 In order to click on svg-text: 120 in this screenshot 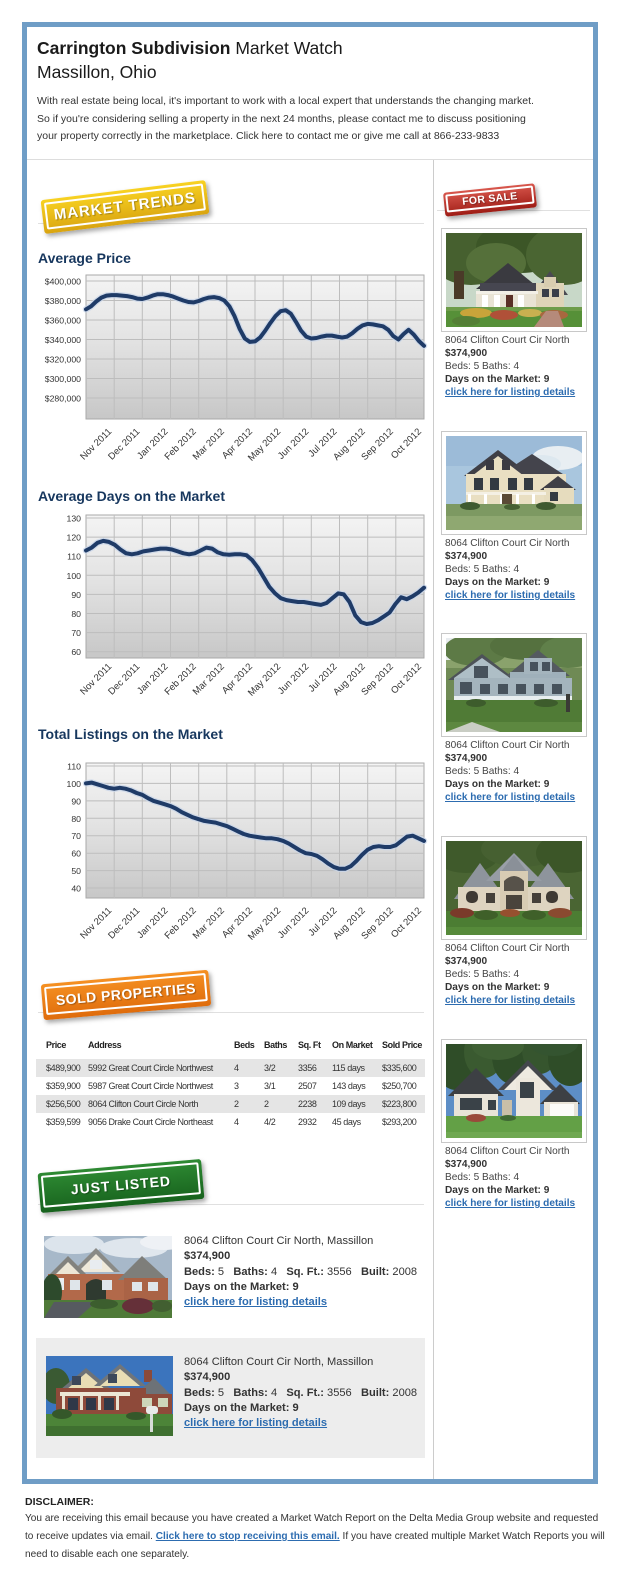, I will do `click(74, 538)`.